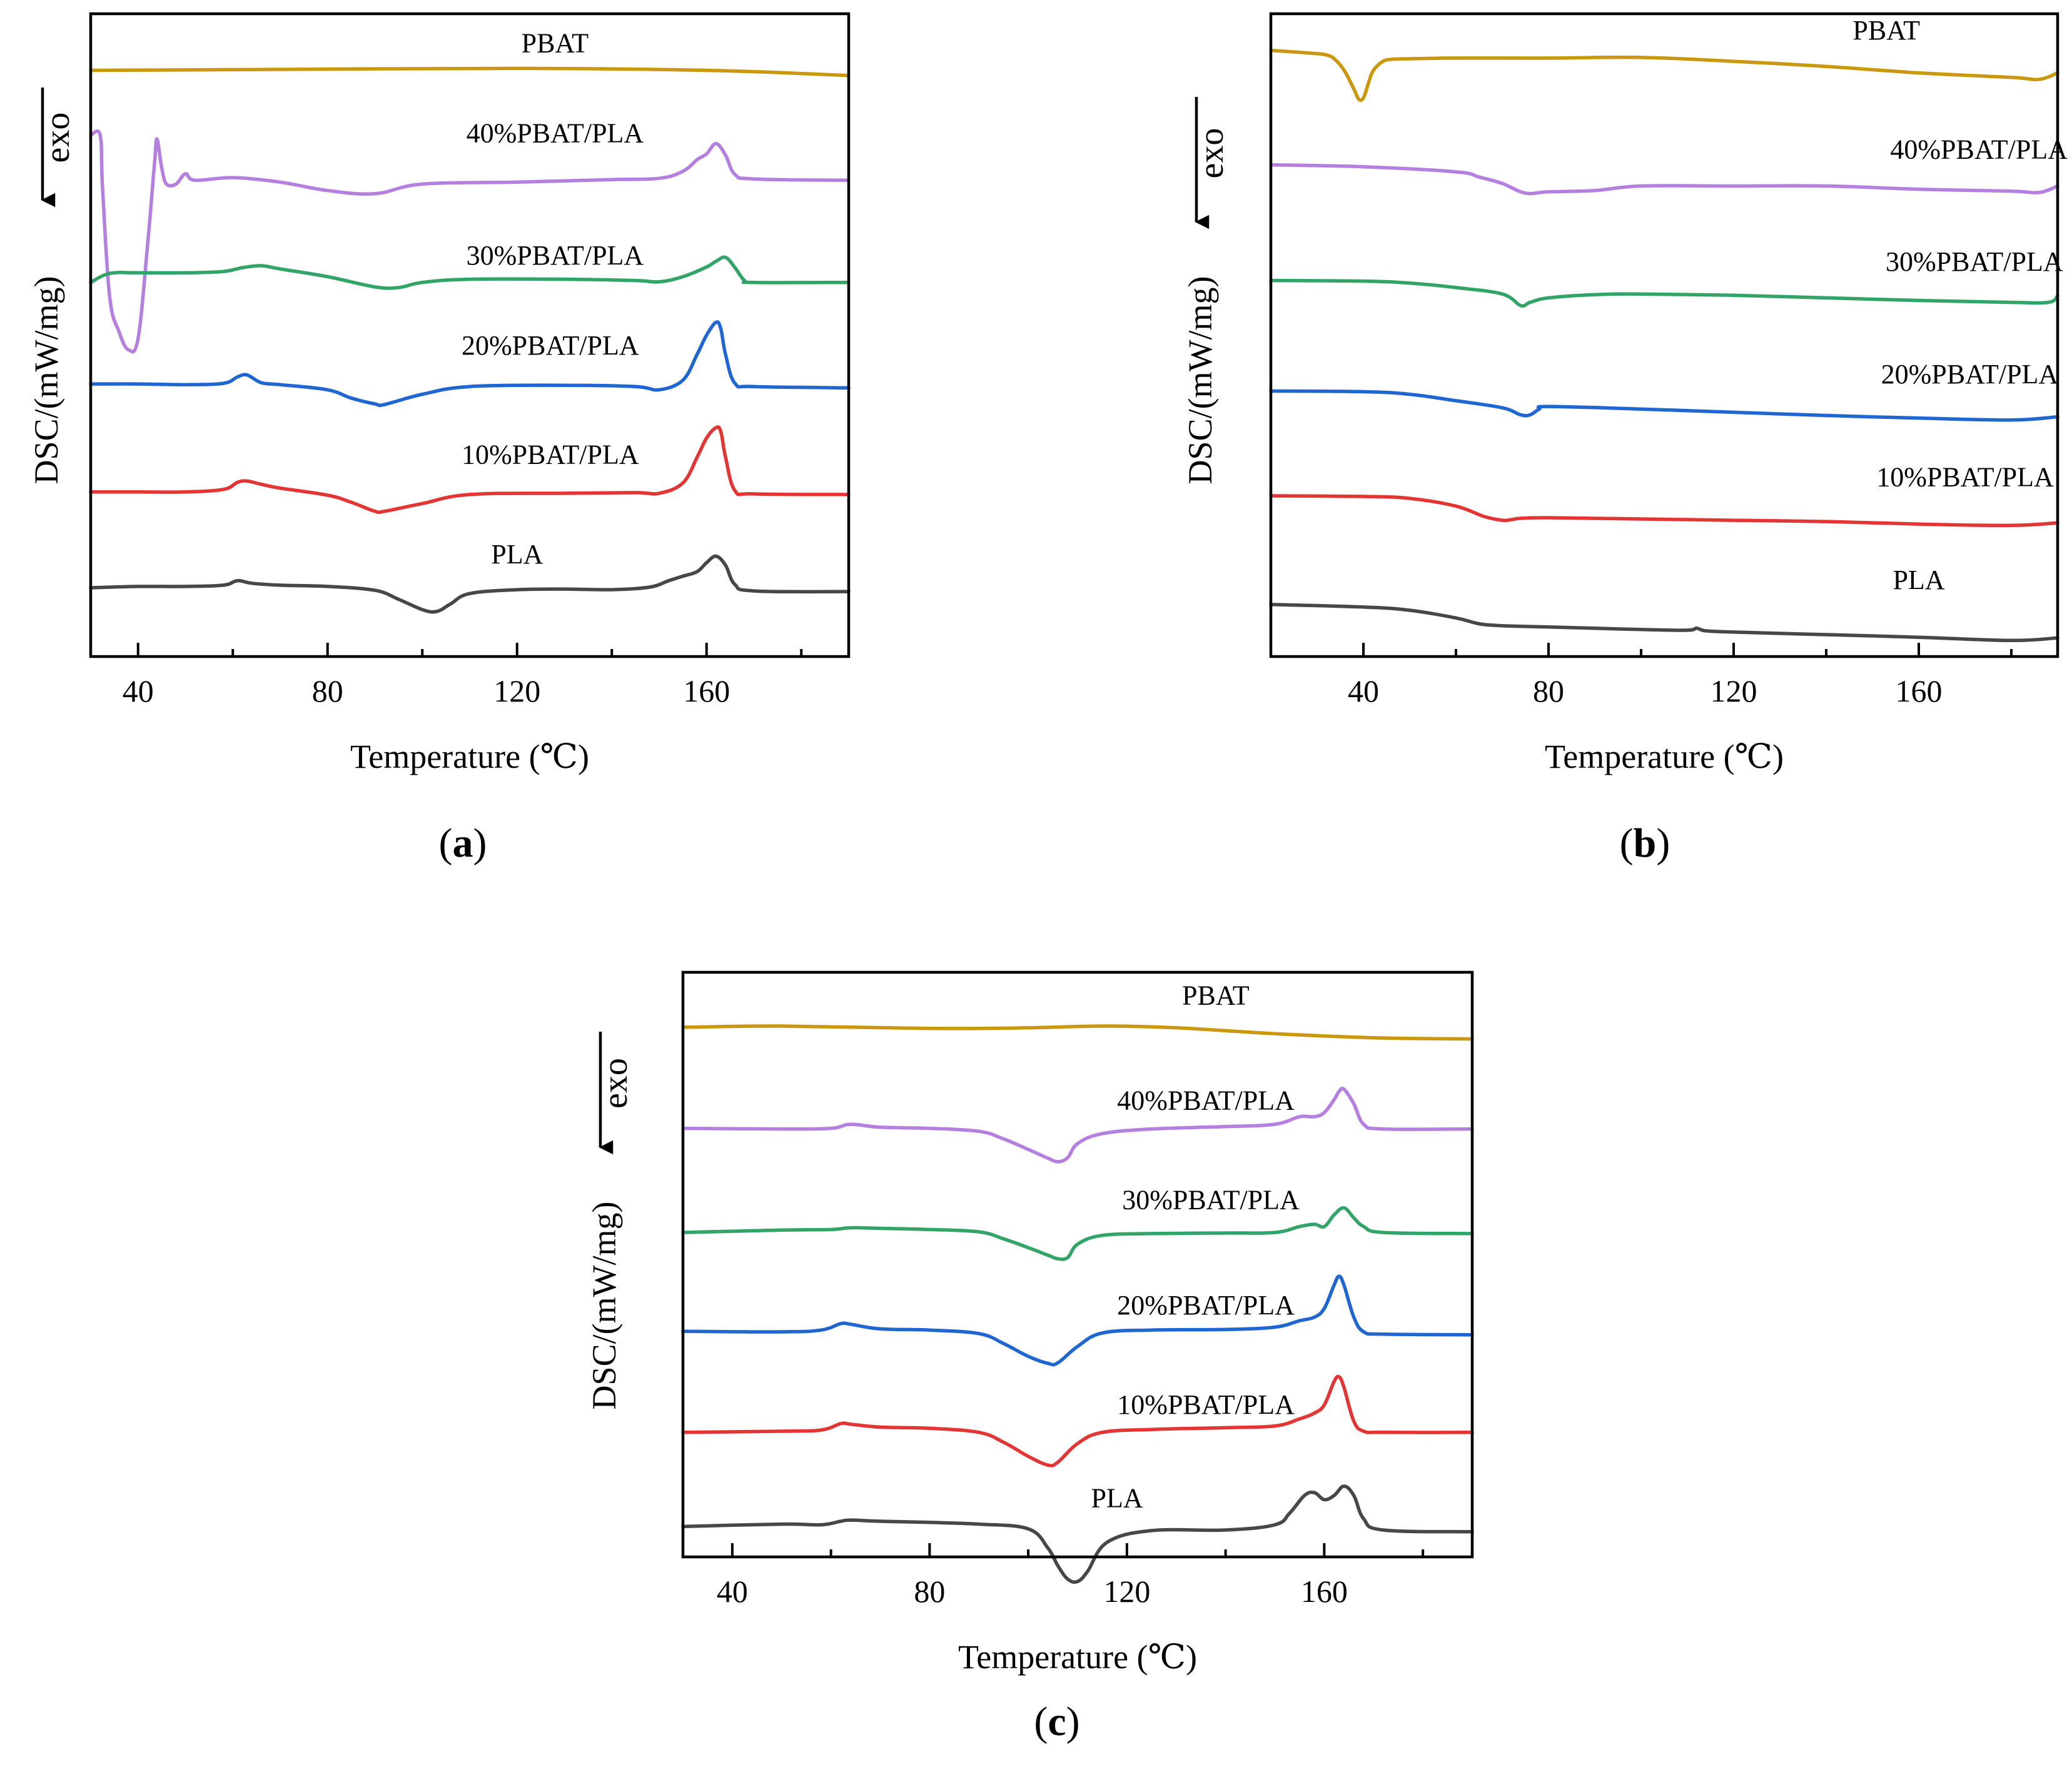 The height and width of the screenshot is (1767, 2072). I want to click on series-label-a: 40%PBAT/PLA, so click(555, 133).